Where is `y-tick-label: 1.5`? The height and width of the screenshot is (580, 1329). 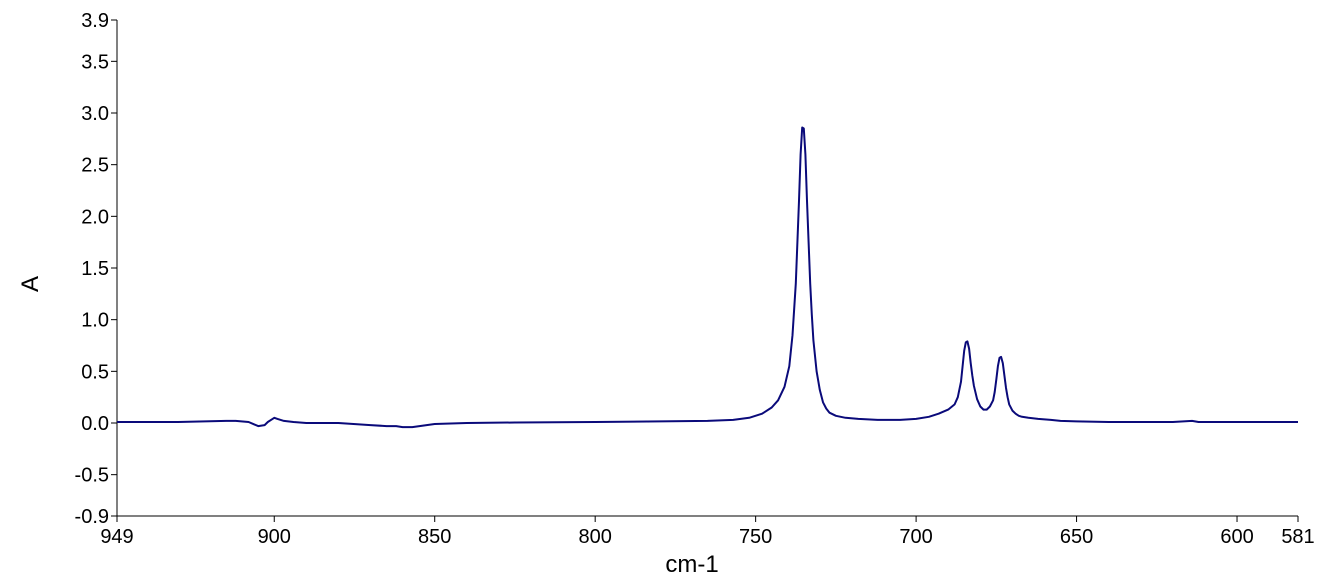 y-tick-label: 1.5 is located at coordinates (95, 269).